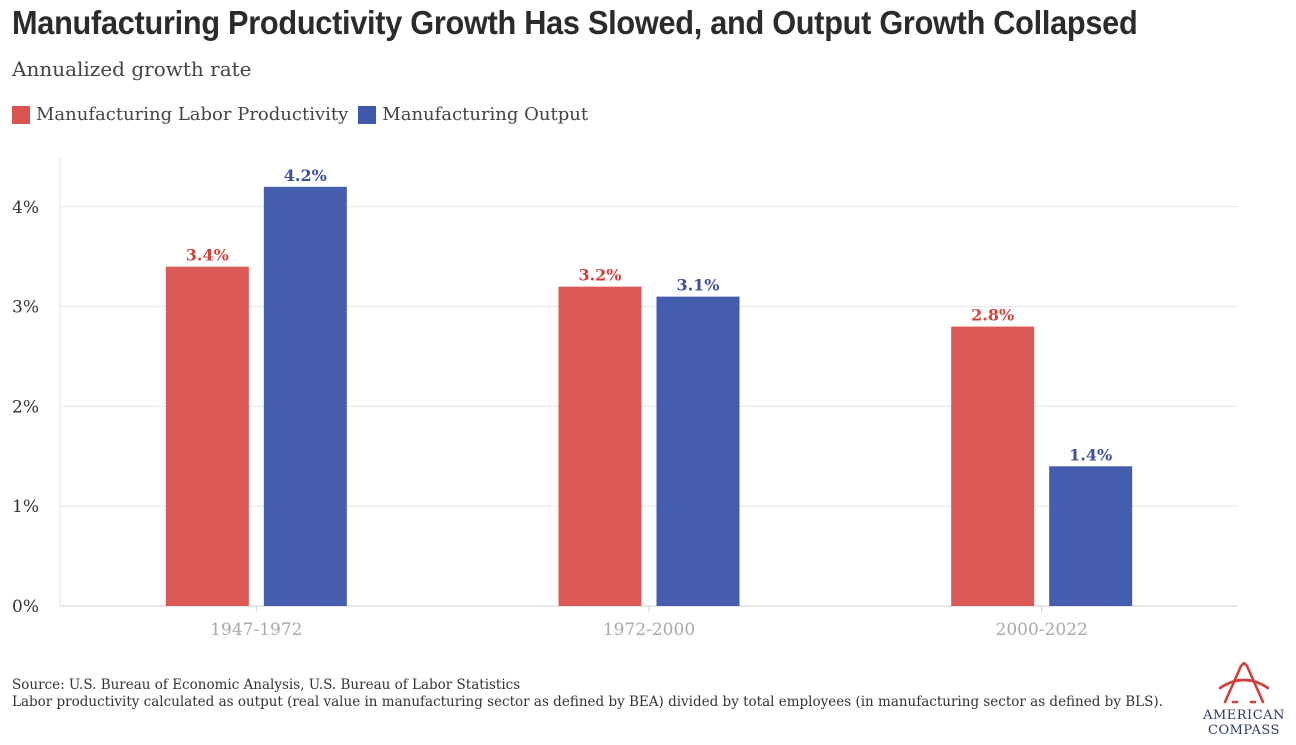 The height and width of the screenshot is (745, 1296). I want to click on logo-text-american: AMERICAN, so click(1244, 715).